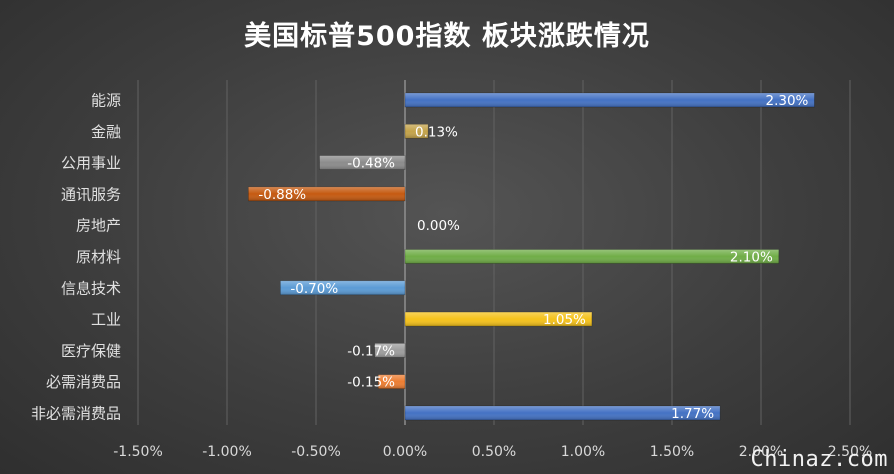  I want to click on x-tick-label: 0.00%, so click(405, 452).